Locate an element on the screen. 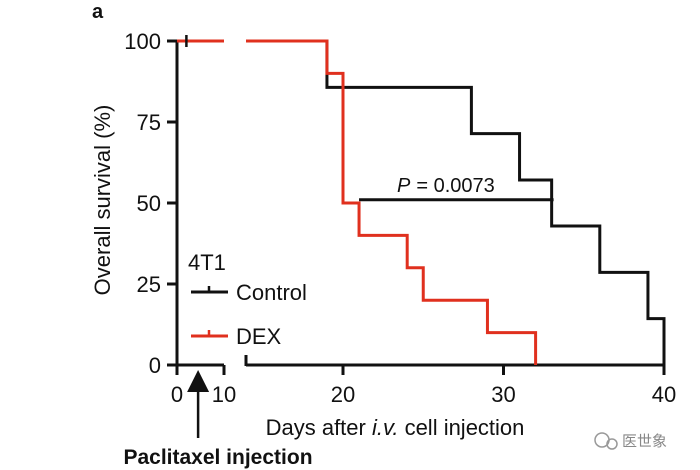 This screenshot has width=700, height=470. p-value-text: P = 0.0073 is located at coordinates (446, 186).